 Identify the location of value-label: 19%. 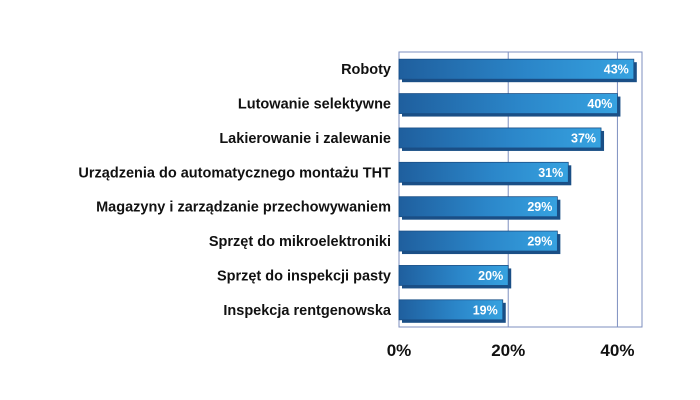
(485, 310).